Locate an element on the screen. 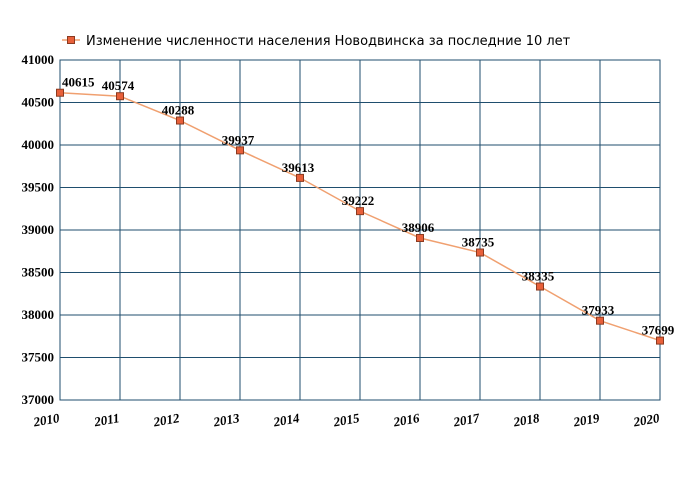 Image resolution: width=680 pixels, height=500 pixels. data-label: 39937 is located at coordinates (238, 139).